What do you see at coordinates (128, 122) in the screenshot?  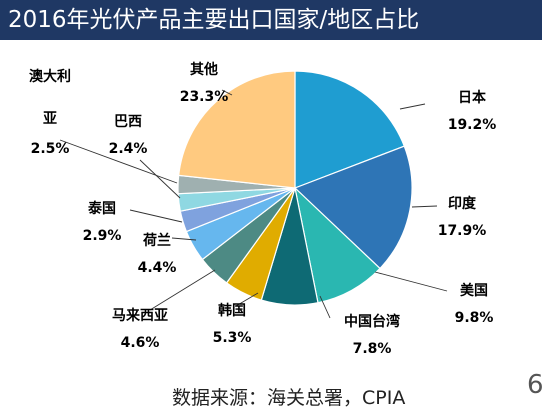 I see `slice-label: 巴西` at bounding box center [128, 122].